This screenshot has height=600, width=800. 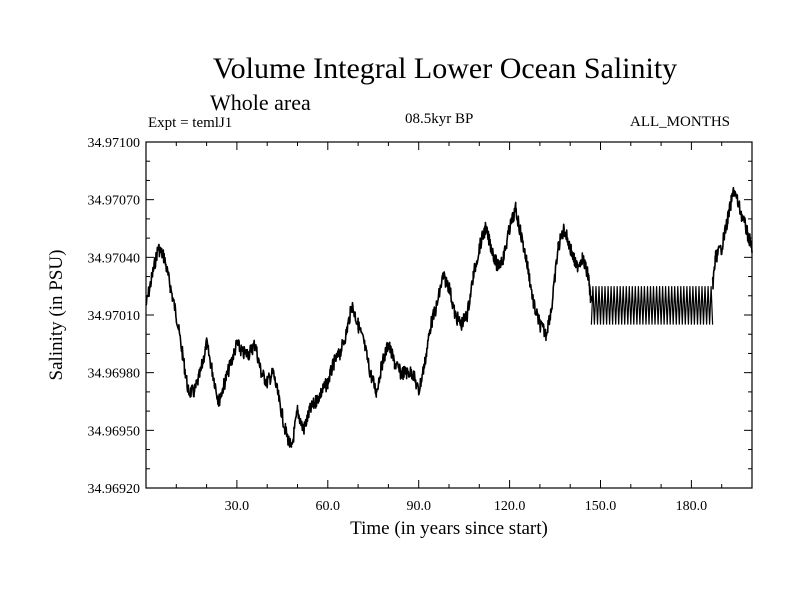 What do you see at coordinates (260, 102) in the screenshot?
I see `chart-subtitle: Whole area` at bounding box center [260, 102].